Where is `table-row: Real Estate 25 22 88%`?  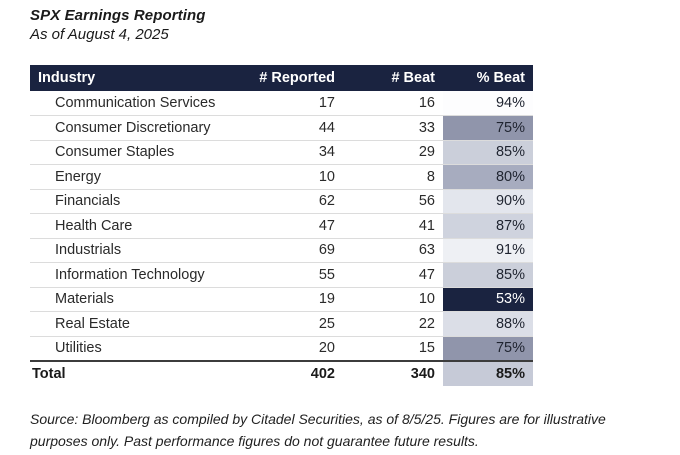
table-row: Real Estate 25 22 88% is located at coordinates (281, 324).